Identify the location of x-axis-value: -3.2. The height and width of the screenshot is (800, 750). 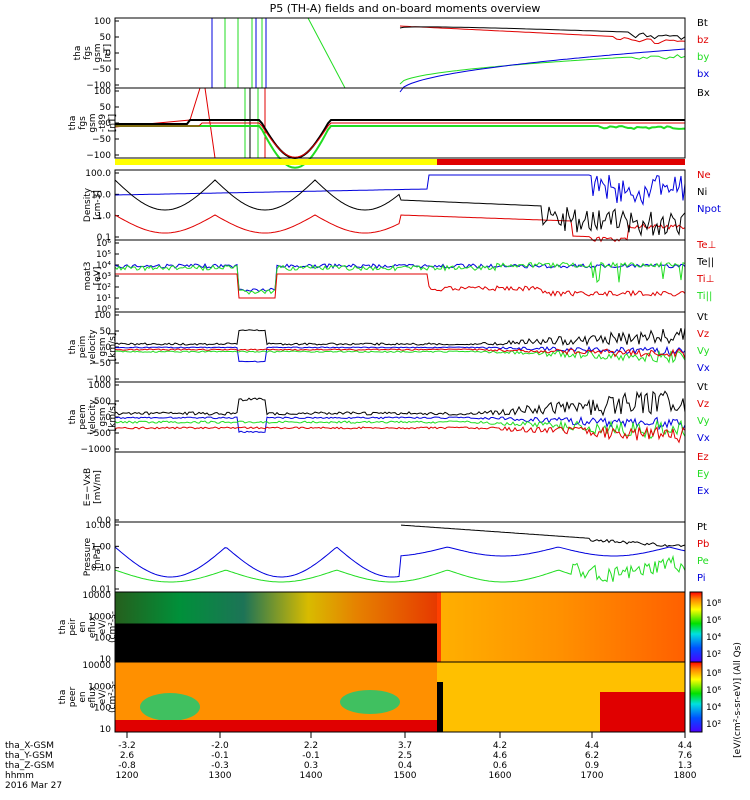
(127, 746).